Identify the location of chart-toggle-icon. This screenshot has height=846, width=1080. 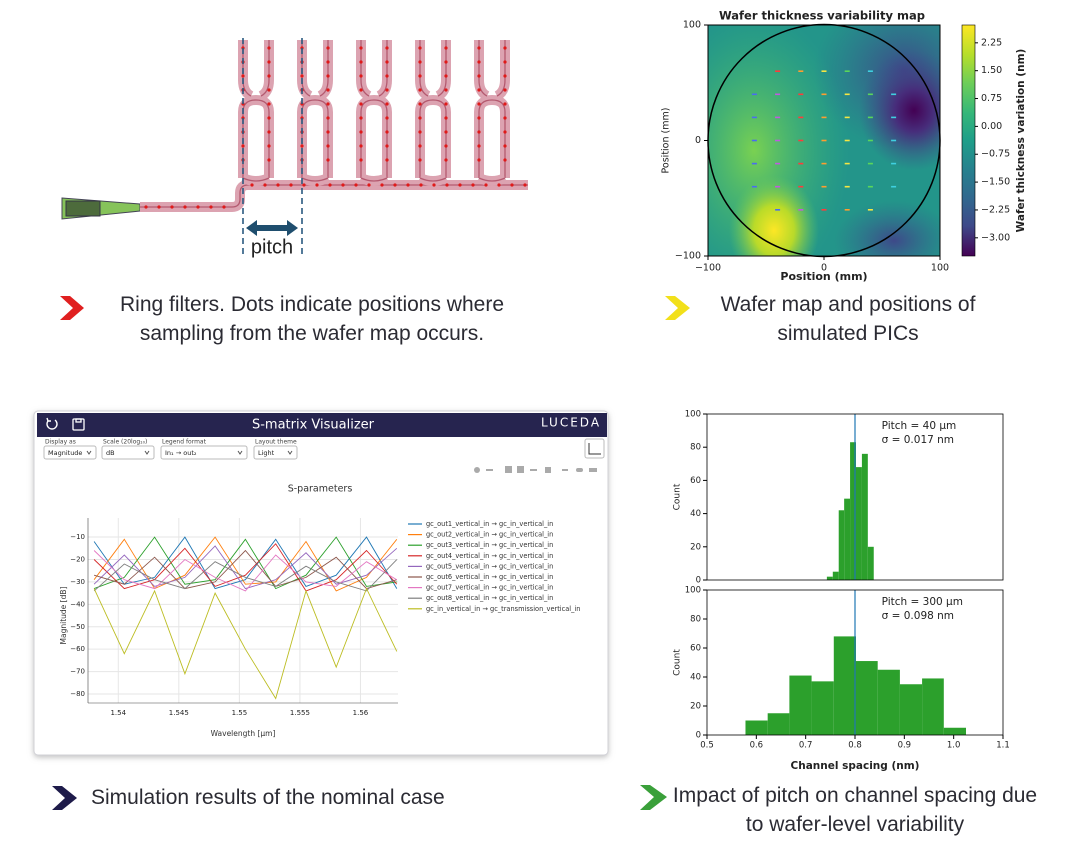
(594, 449).